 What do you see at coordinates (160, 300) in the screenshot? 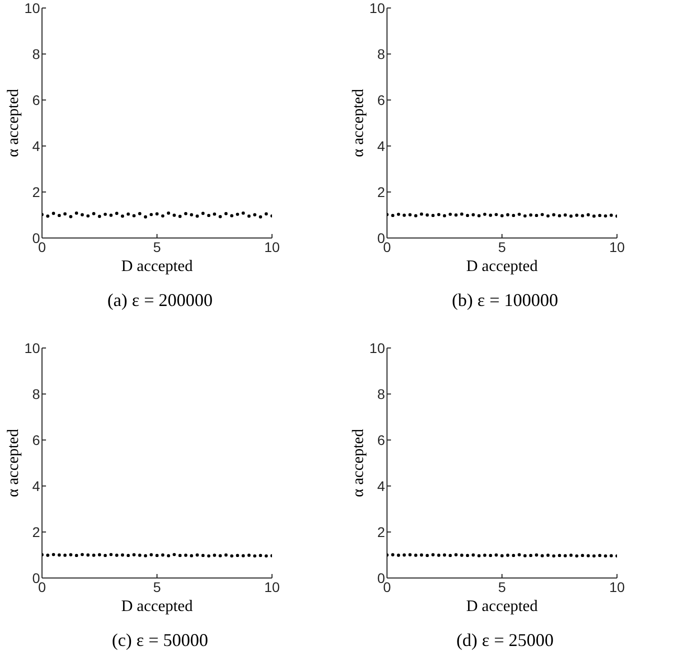
I see `text: (a) ε = 200000` at bounding box center [160, 300].